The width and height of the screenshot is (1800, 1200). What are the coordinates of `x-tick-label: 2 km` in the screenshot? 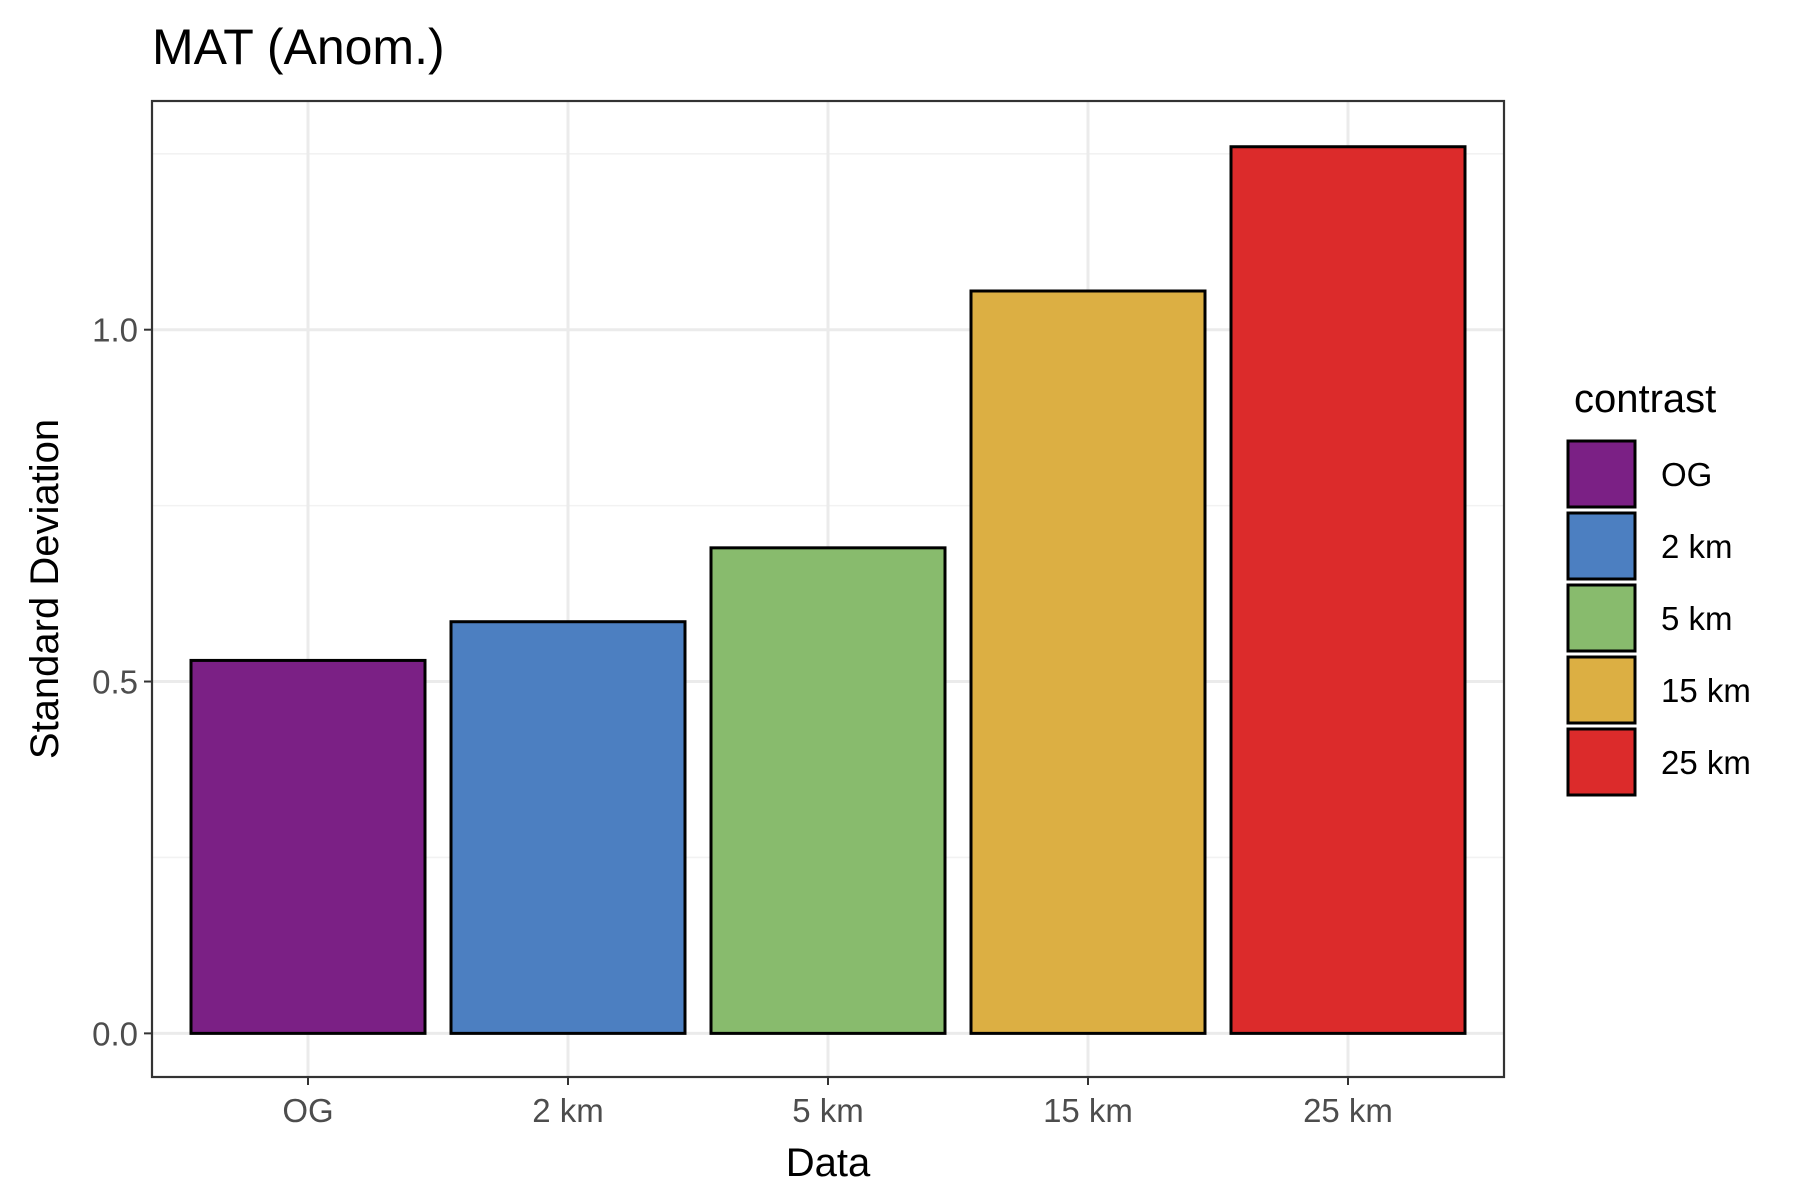 It's located at (568, 1110).